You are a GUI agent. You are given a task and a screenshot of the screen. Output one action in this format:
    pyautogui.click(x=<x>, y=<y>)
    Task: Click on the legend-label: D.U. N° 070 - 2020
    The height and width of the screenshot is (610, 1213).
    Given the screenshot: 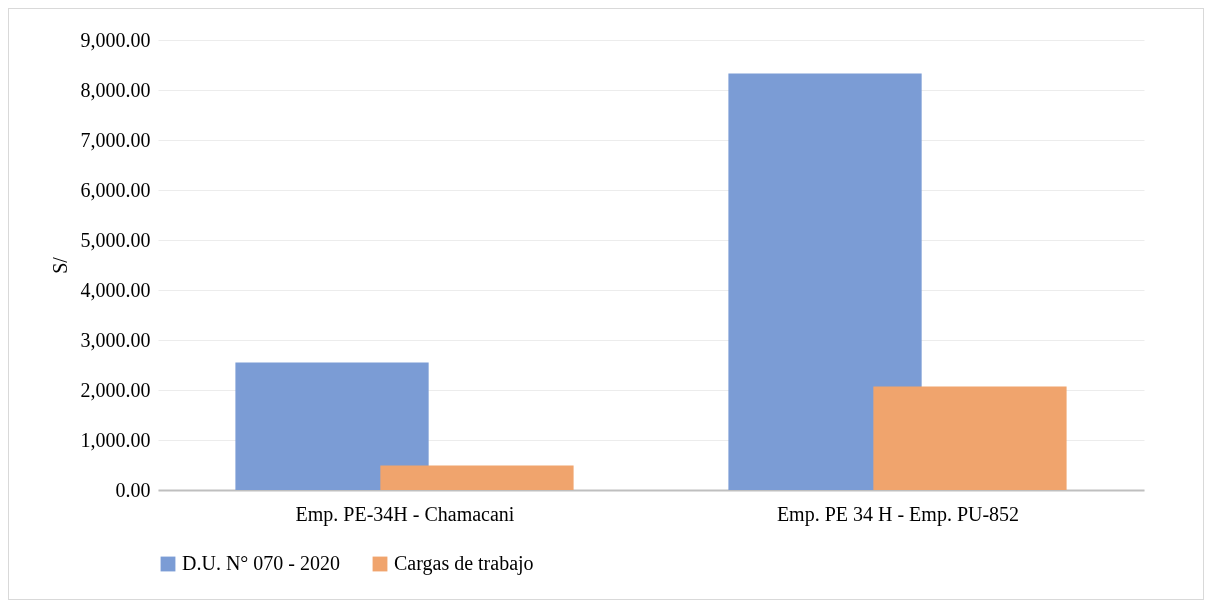 What is the action you would take?
    pyautogui.click(x=261, y=563)
    